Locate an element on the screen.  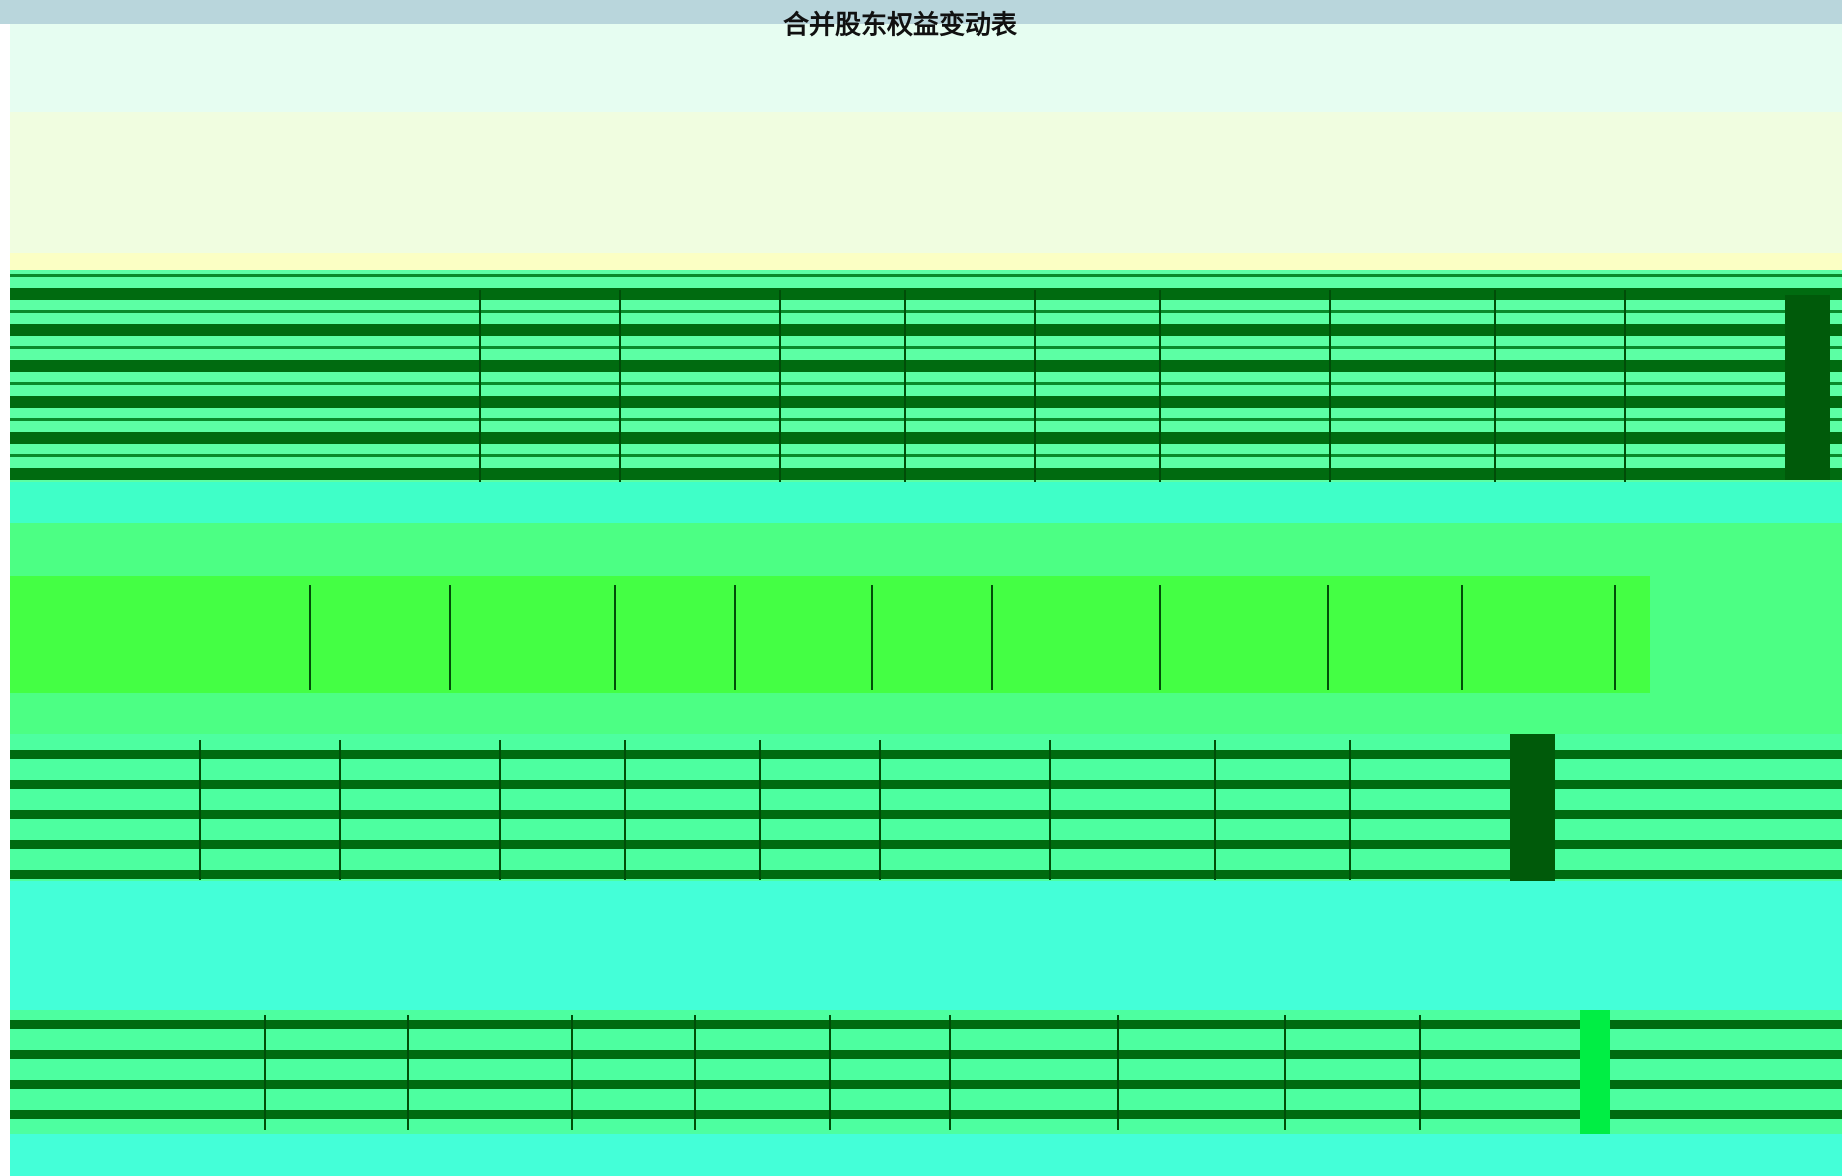
info-band is located at coordinates (926, 182).